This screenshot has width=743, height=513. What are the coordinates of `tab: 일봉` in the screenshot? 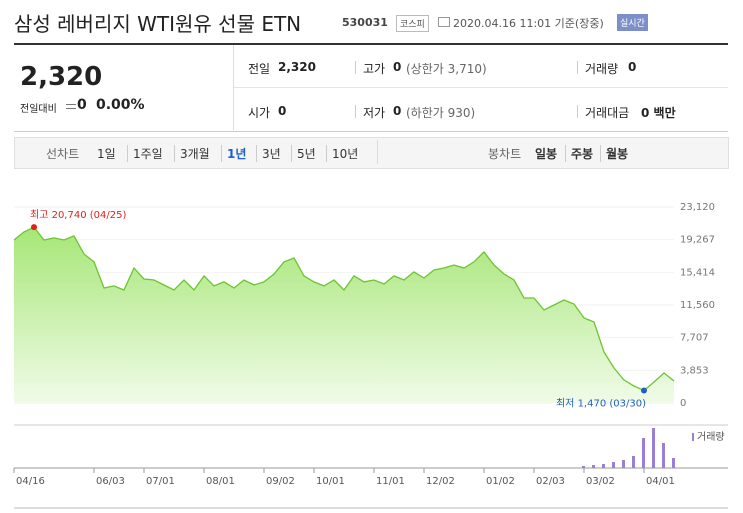 It's located at (546, 154).